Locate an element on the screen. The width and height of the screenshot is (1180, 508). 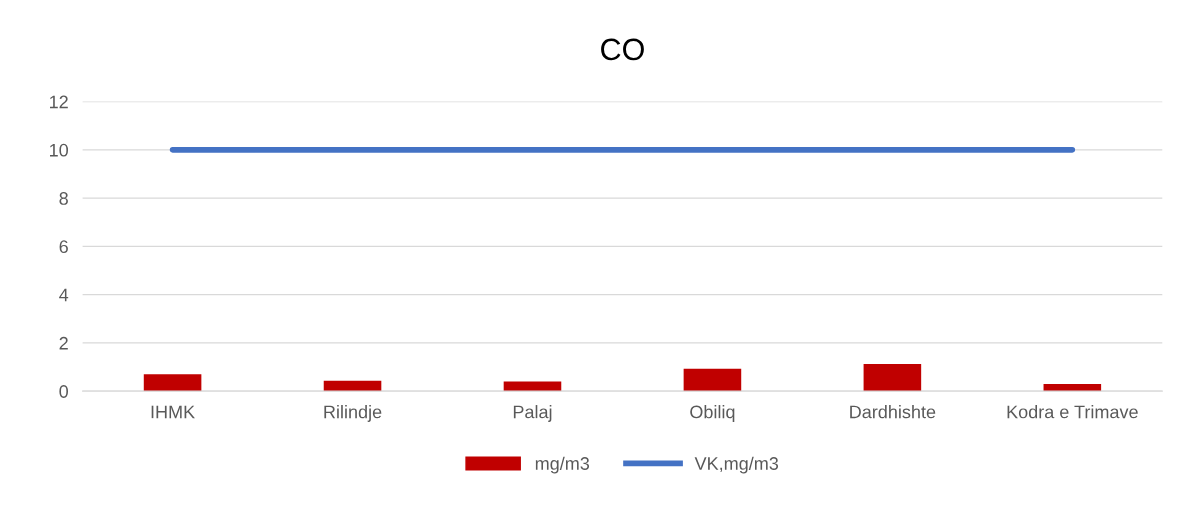
y-tick-label: 12 is located at coordinates (59, 102).